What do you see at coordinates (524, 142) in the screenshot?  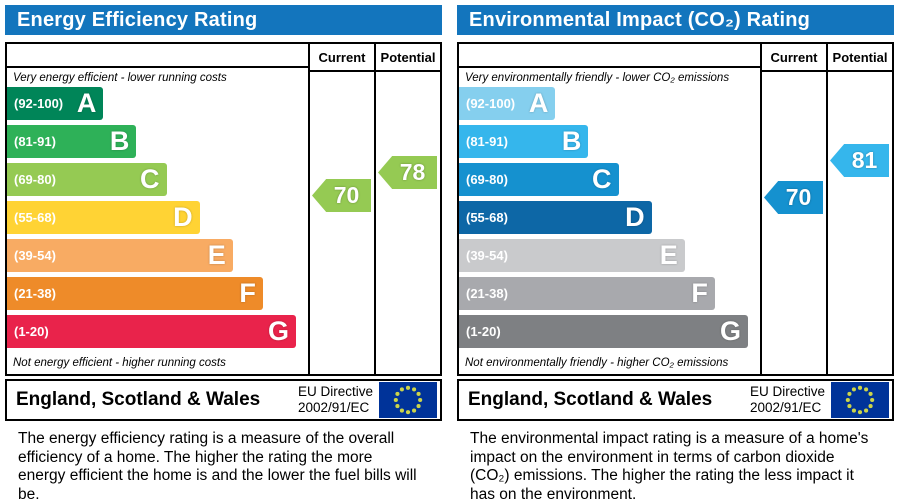 I see `environmental-band-b: (81-91) B` at bounding box center [524, 142].